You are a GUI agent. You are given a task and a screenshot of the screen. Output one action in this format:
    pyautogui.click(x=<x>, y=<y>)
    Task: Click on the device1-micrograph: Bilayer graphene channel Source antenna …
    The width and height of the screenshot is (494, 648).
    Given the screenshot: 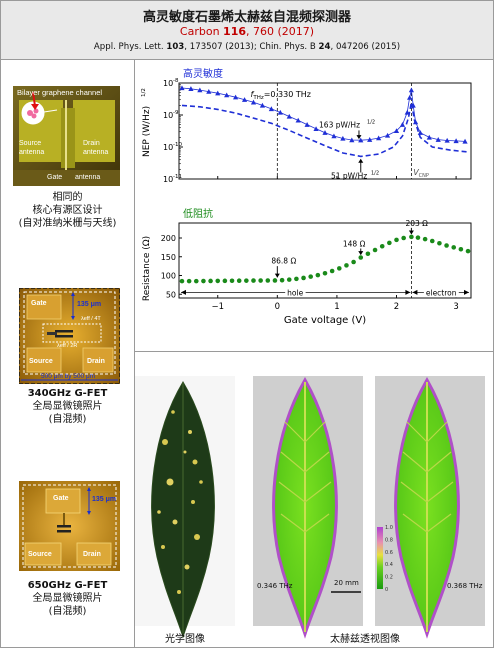 What is the action you would take?
    pyautogui.click(x=66, y=136)
    